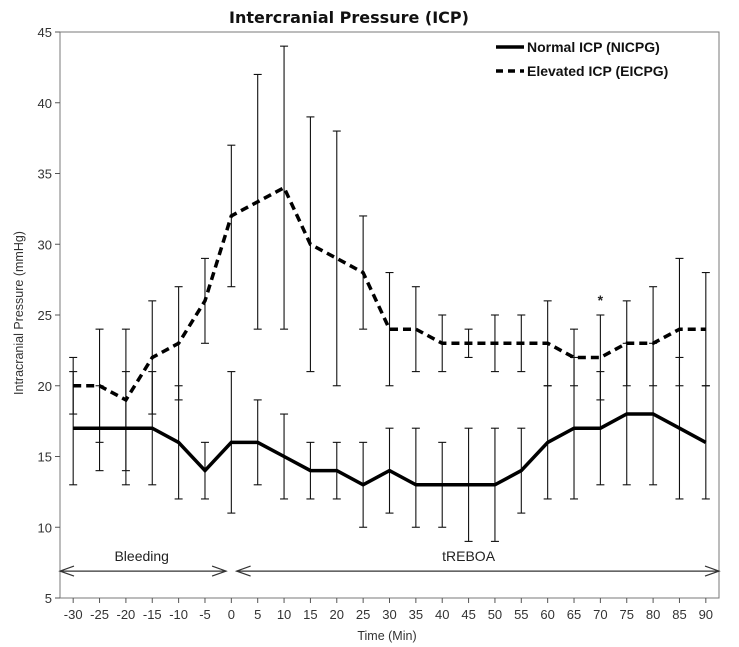 The image size is (739, 647). What do you see at coordinates (574, 614) in the screenshot?
I see `x-tick-label: 65` at bounding box center [574, 614].